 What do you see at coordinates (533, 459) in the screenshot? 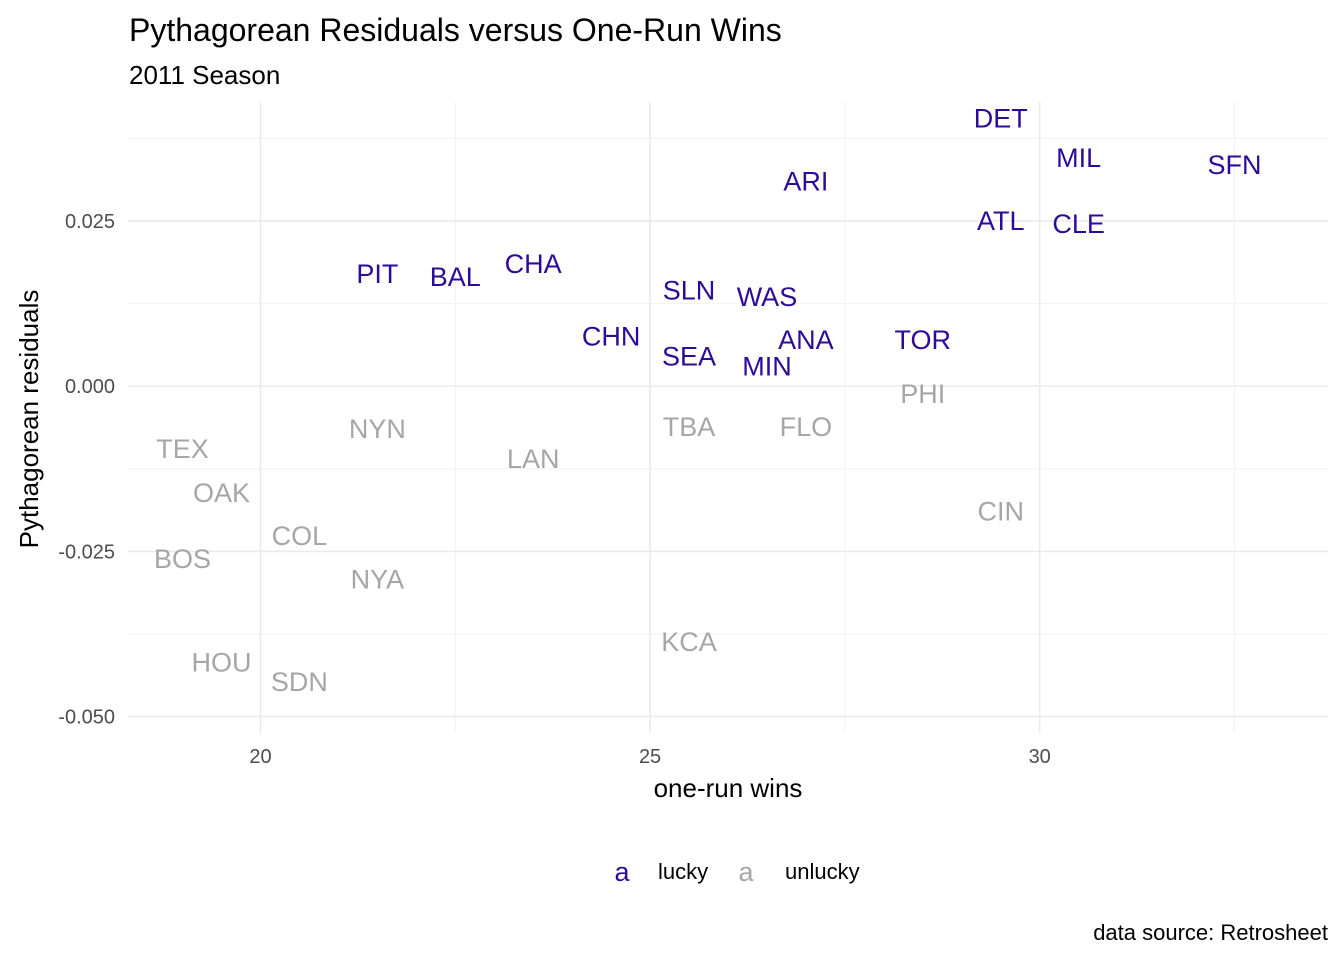
I see `point-label-unlucky: LAN` at bounding box center [533, 459].